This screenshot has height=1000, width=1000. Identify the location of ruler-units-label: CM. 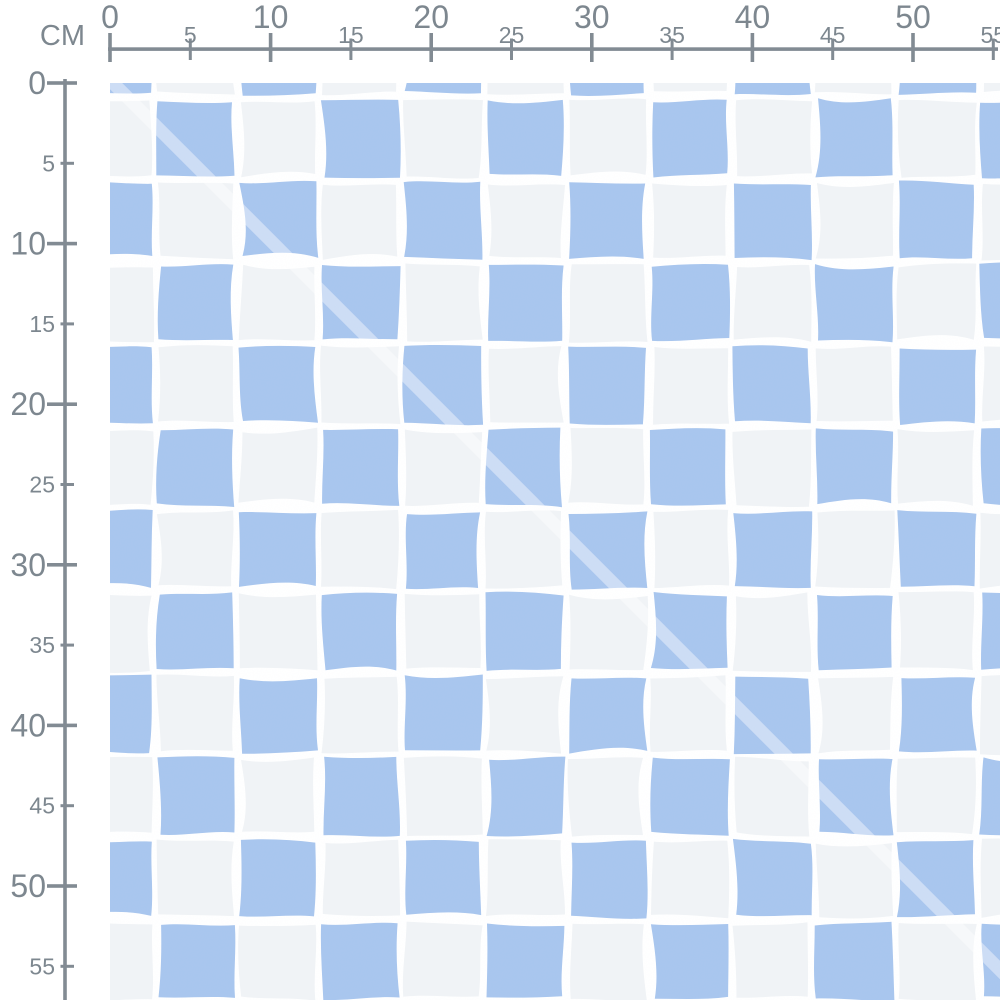
(62, 36).